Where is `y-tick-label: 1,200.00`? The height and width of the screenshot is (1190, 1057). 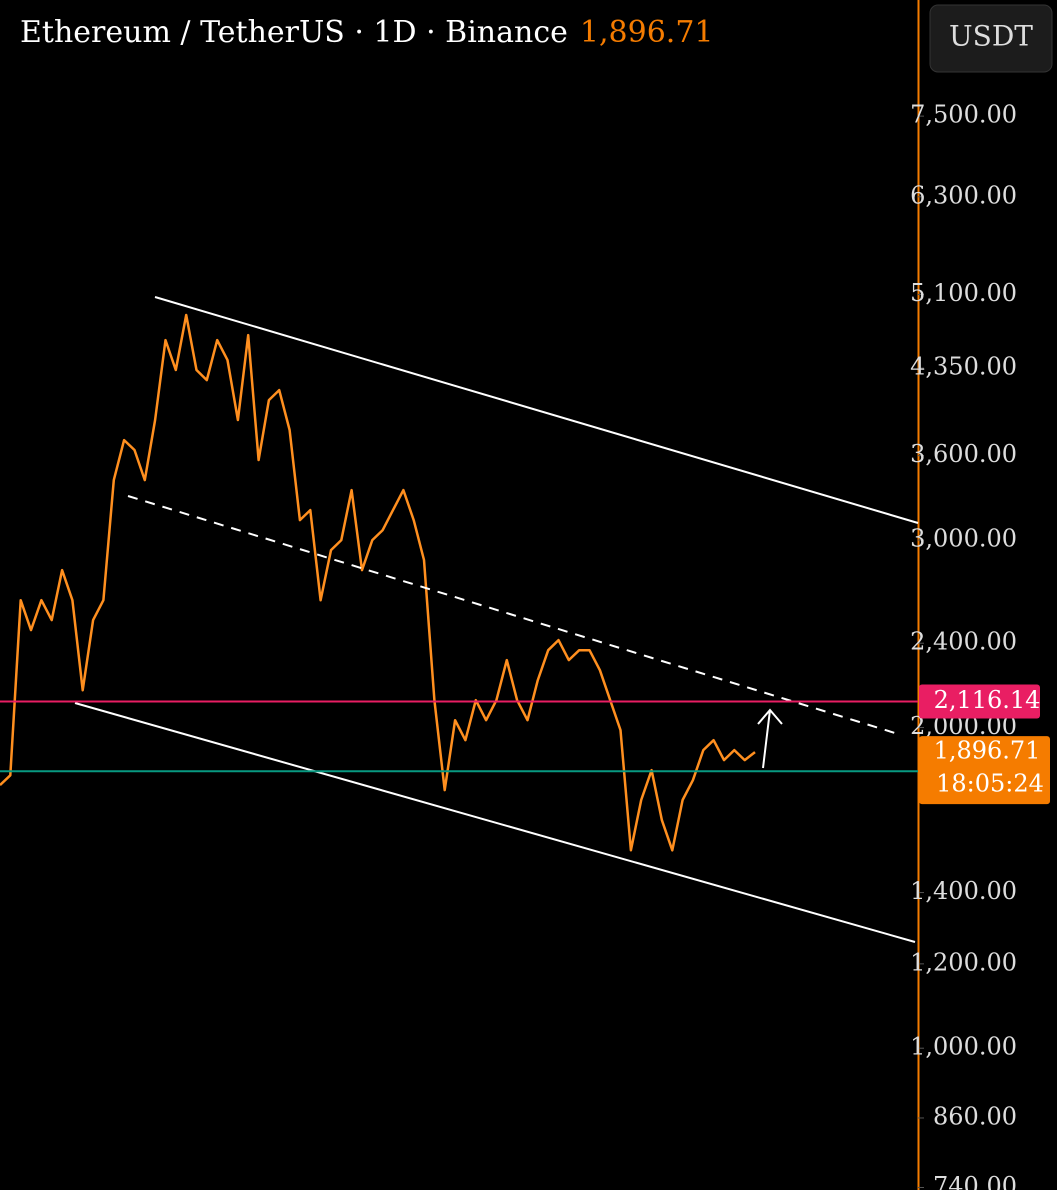 y-tick-label: 1,200.00 is located at coordinates (963, 962).